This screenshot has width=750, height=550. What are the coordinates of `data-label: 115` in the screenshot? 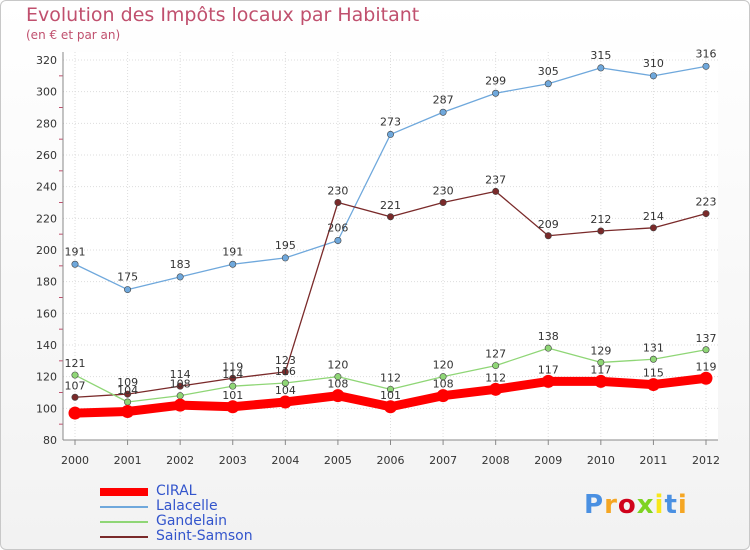 It's located at (653, 373).